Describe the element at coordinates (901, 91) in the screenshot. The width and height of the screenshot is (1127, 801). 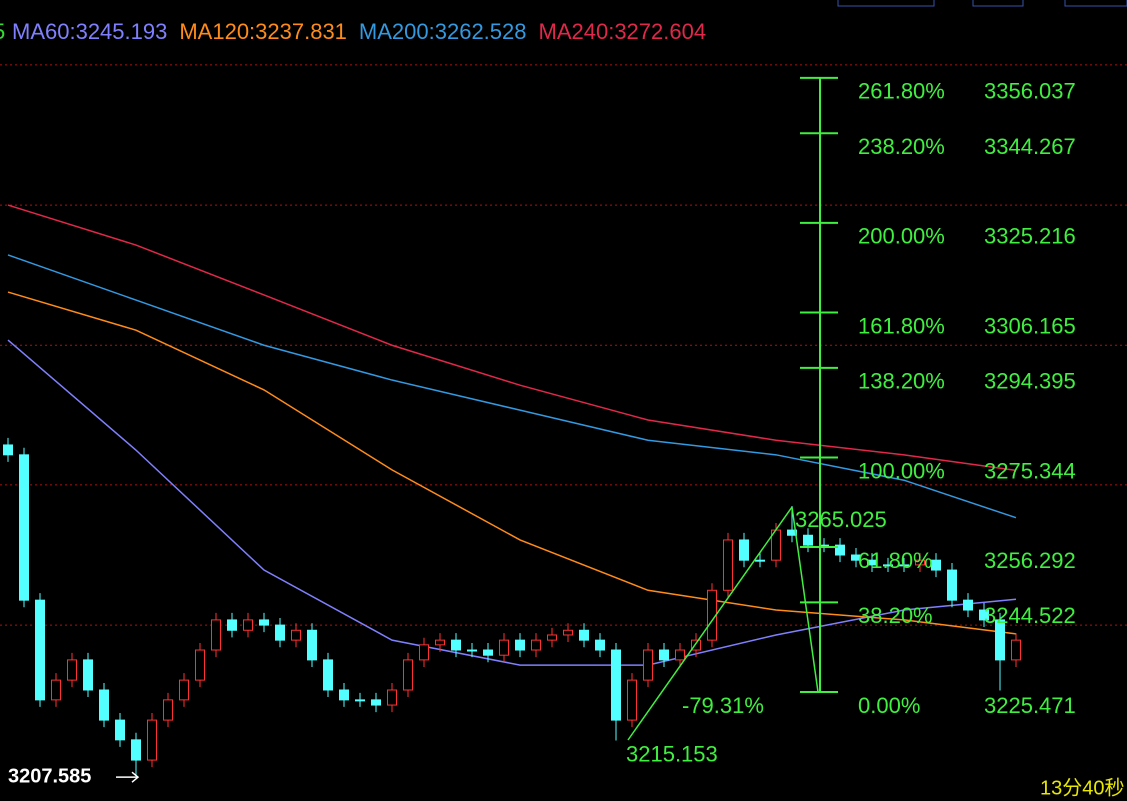
I see `fib-percent: 261.80%` at that location.